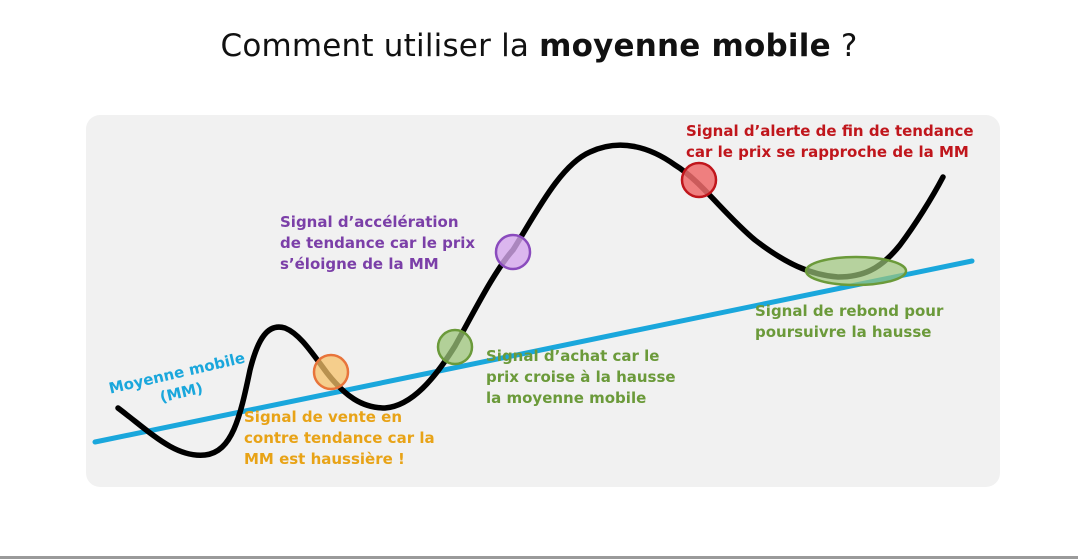 This screenshot has height=559, width=1078. I want to click on page-title: Comment utiliser la moyenne mobile ?, so click(539, 46).